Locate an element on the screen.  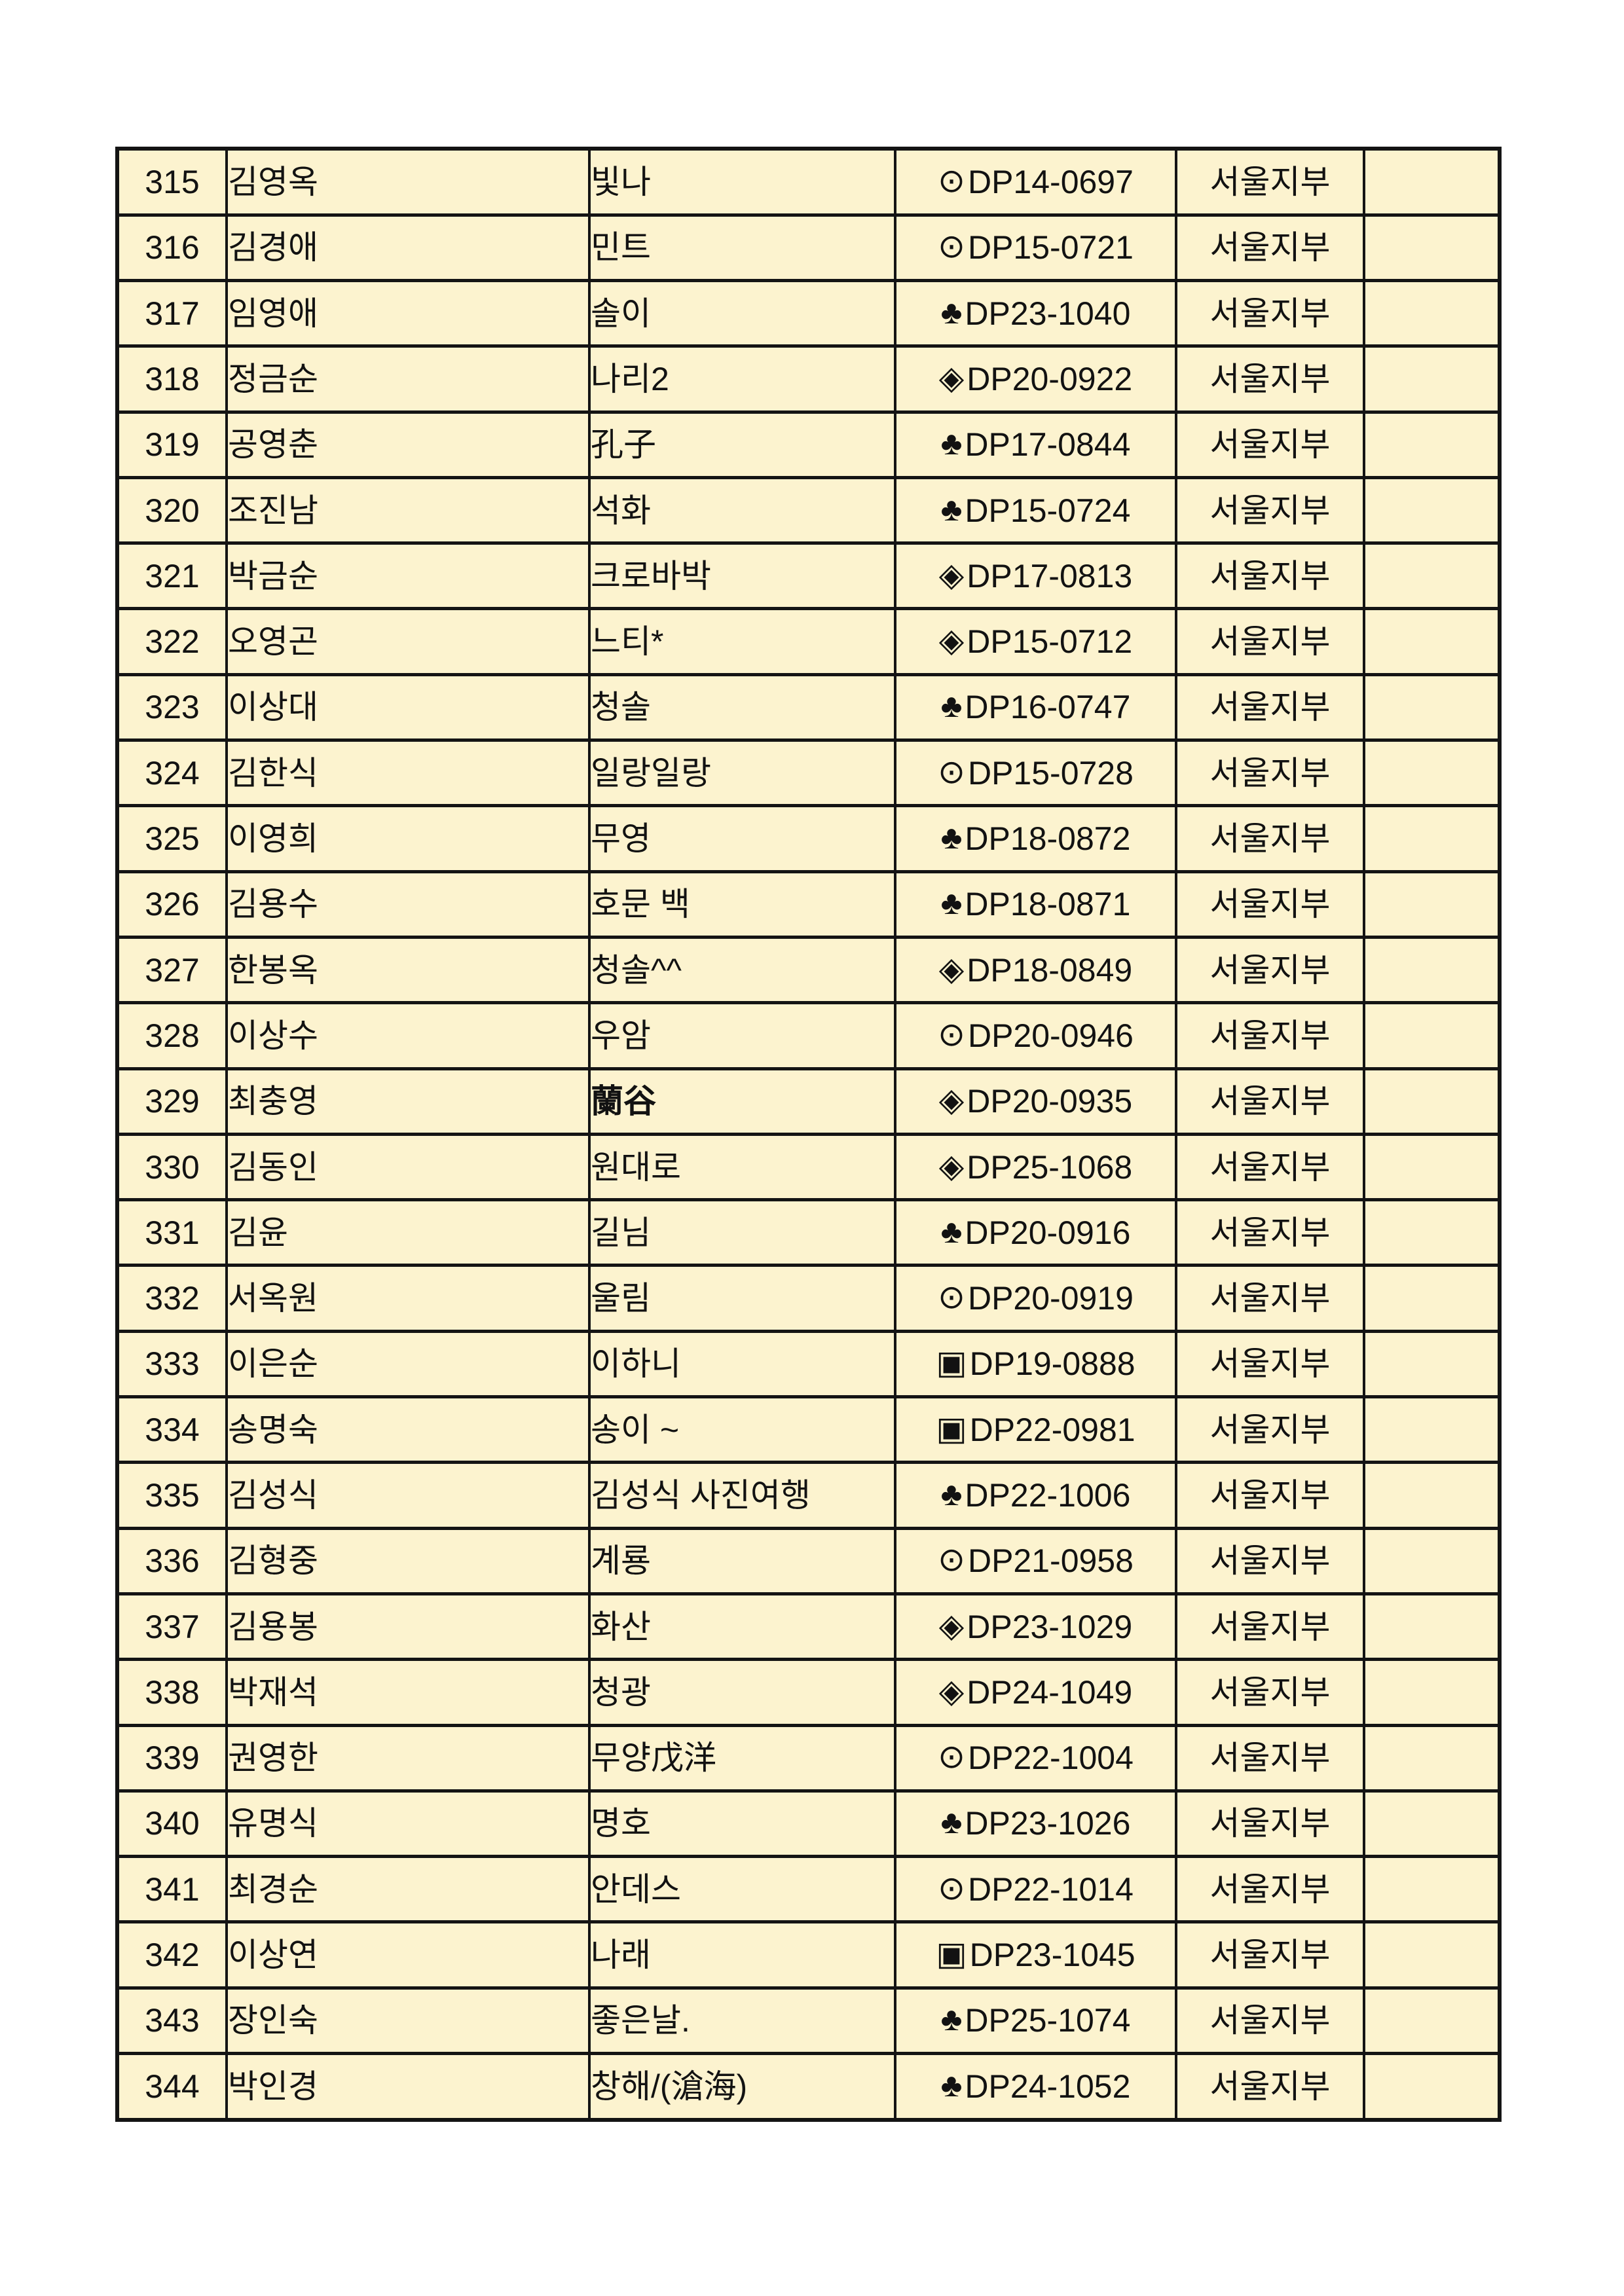
member-number: 332 is located at coordinates (172, 1298).